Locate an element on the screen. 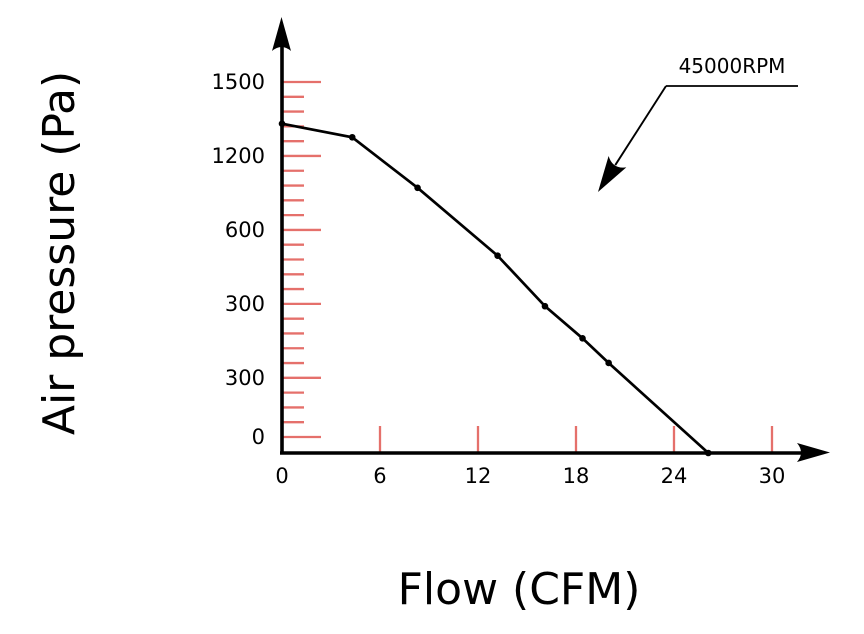 This screenshot has width=864, height=634. y-axis-title: Air pressure (Pa) is located at coordinates (59, 253).